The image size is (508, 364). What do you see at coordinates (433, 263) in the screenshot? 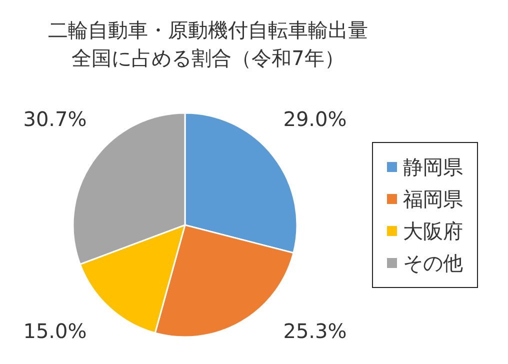
I see `legend-label: その他` at bounding box center [433, 263].